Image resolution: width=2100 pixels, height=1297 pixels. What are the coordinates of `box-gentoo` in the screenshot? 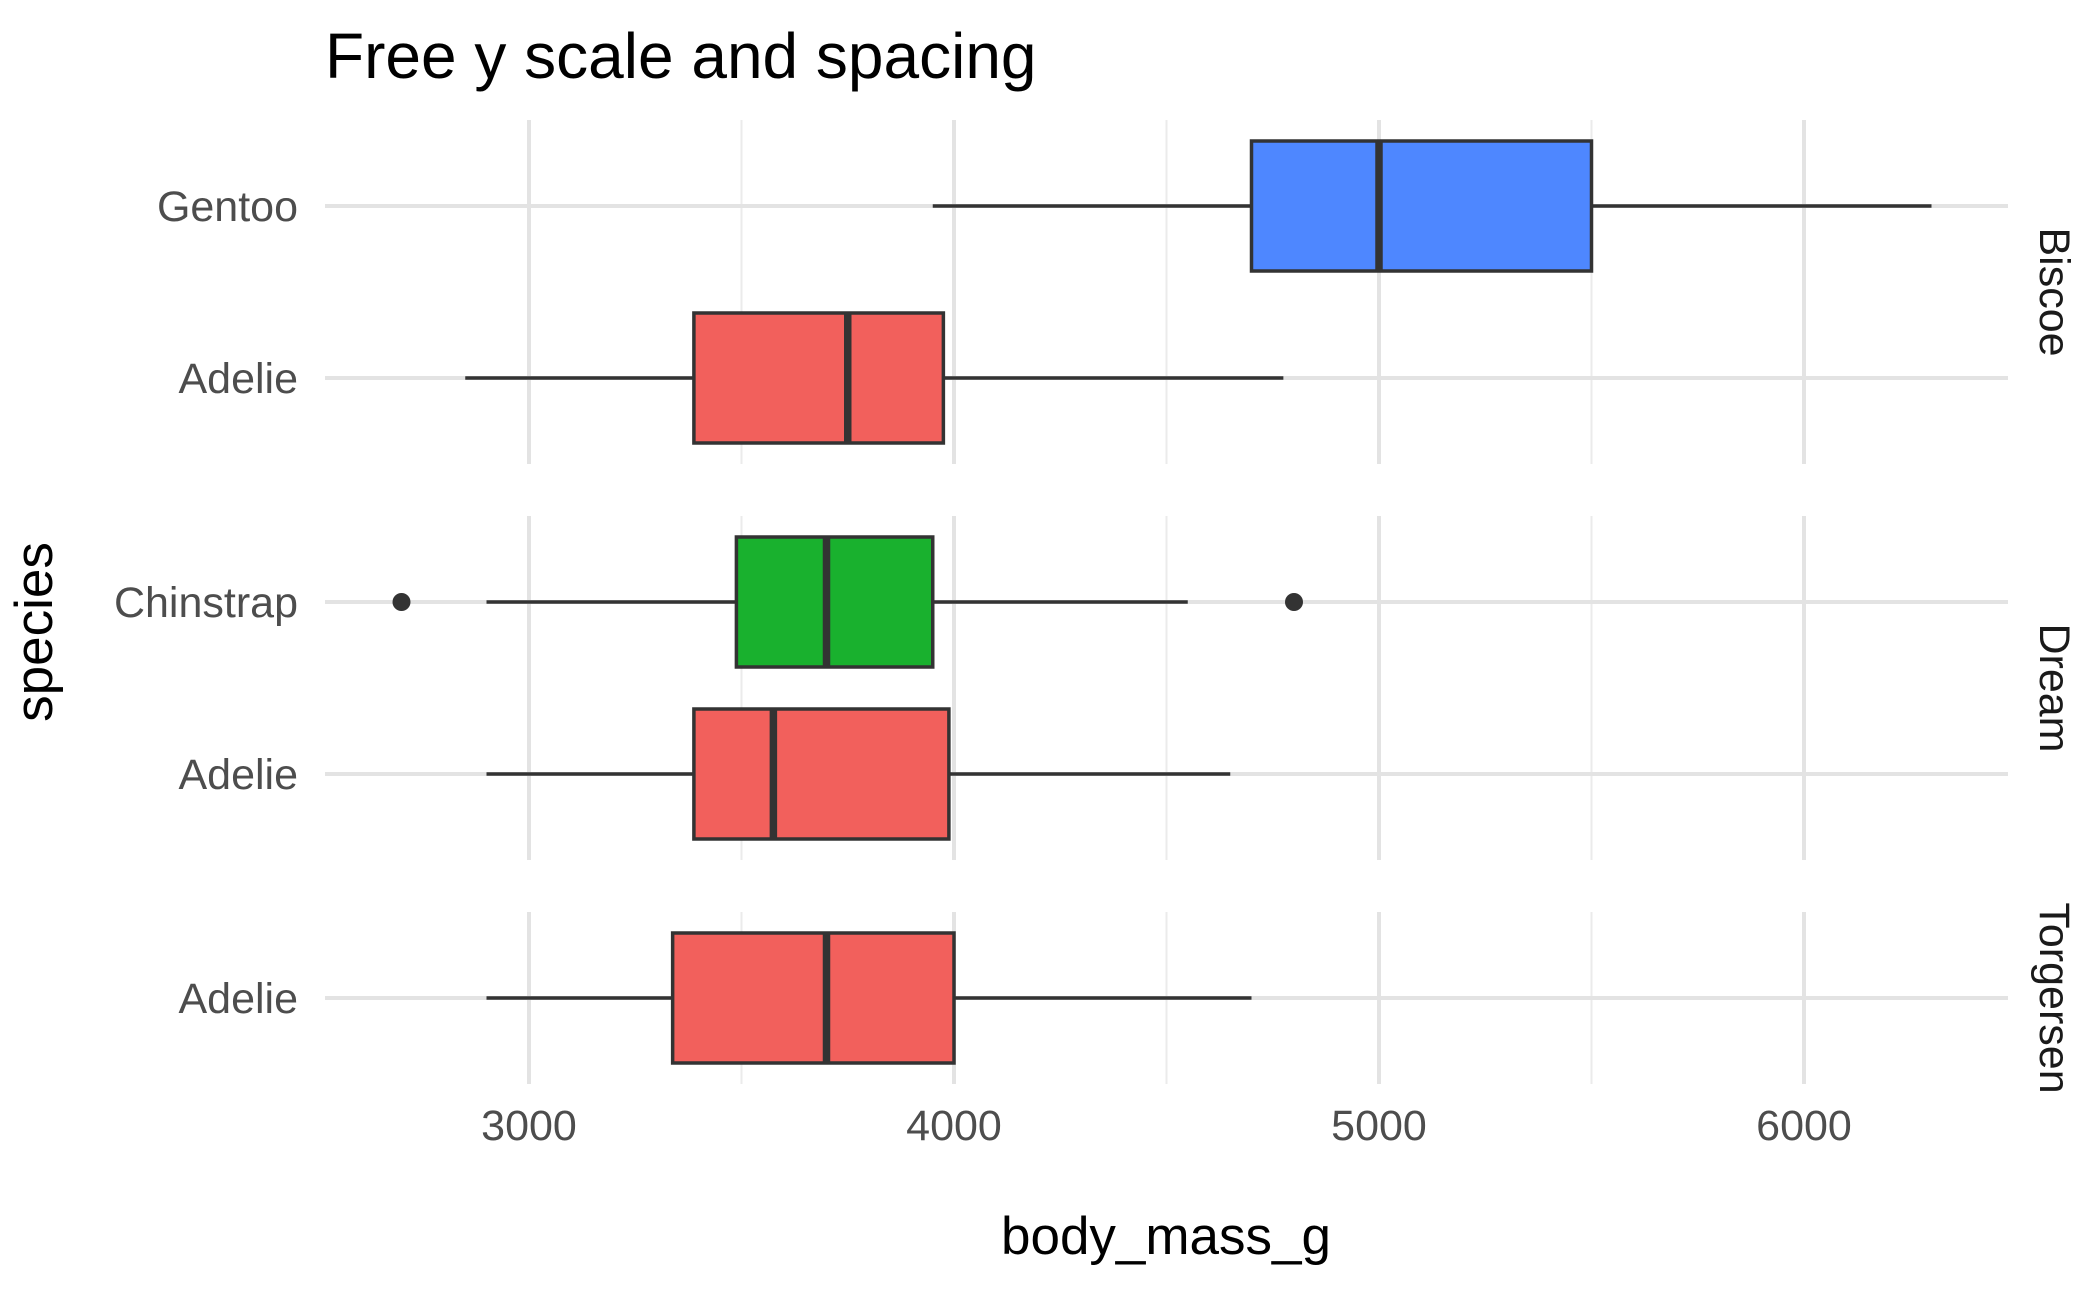 It's located at (1421, 206).